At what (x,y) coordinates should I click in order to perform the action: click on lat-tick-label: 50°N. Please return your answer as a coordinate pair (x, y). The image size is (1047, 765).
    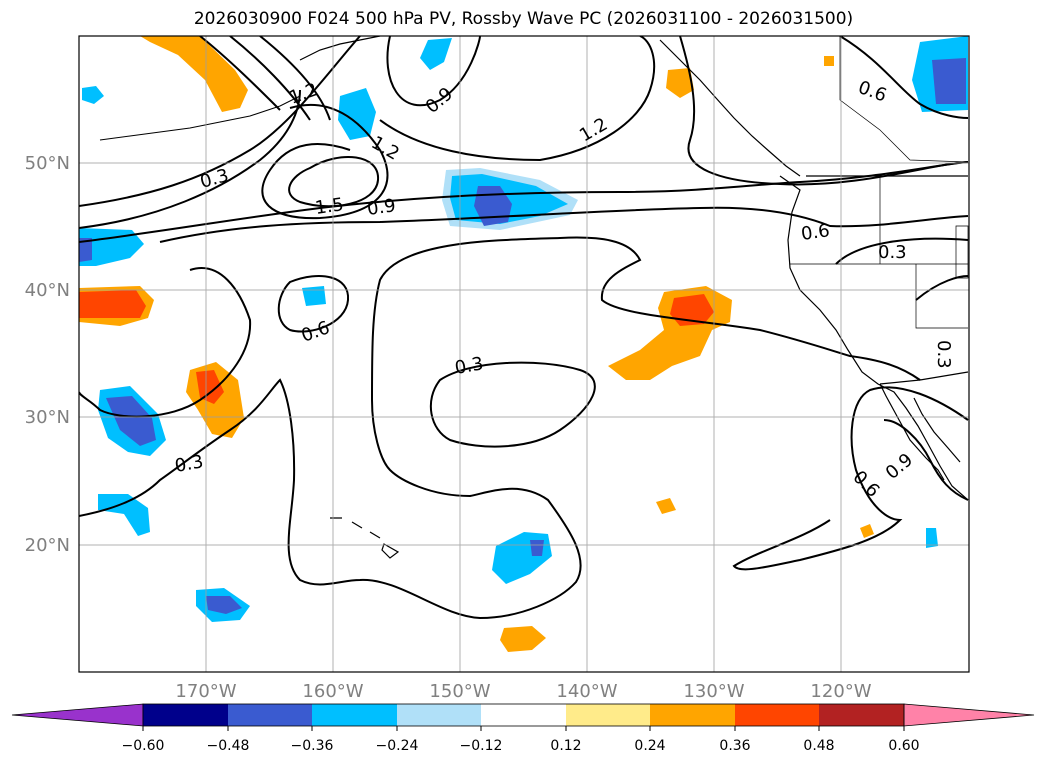
    Looking at the image, I should click on (47, 163).